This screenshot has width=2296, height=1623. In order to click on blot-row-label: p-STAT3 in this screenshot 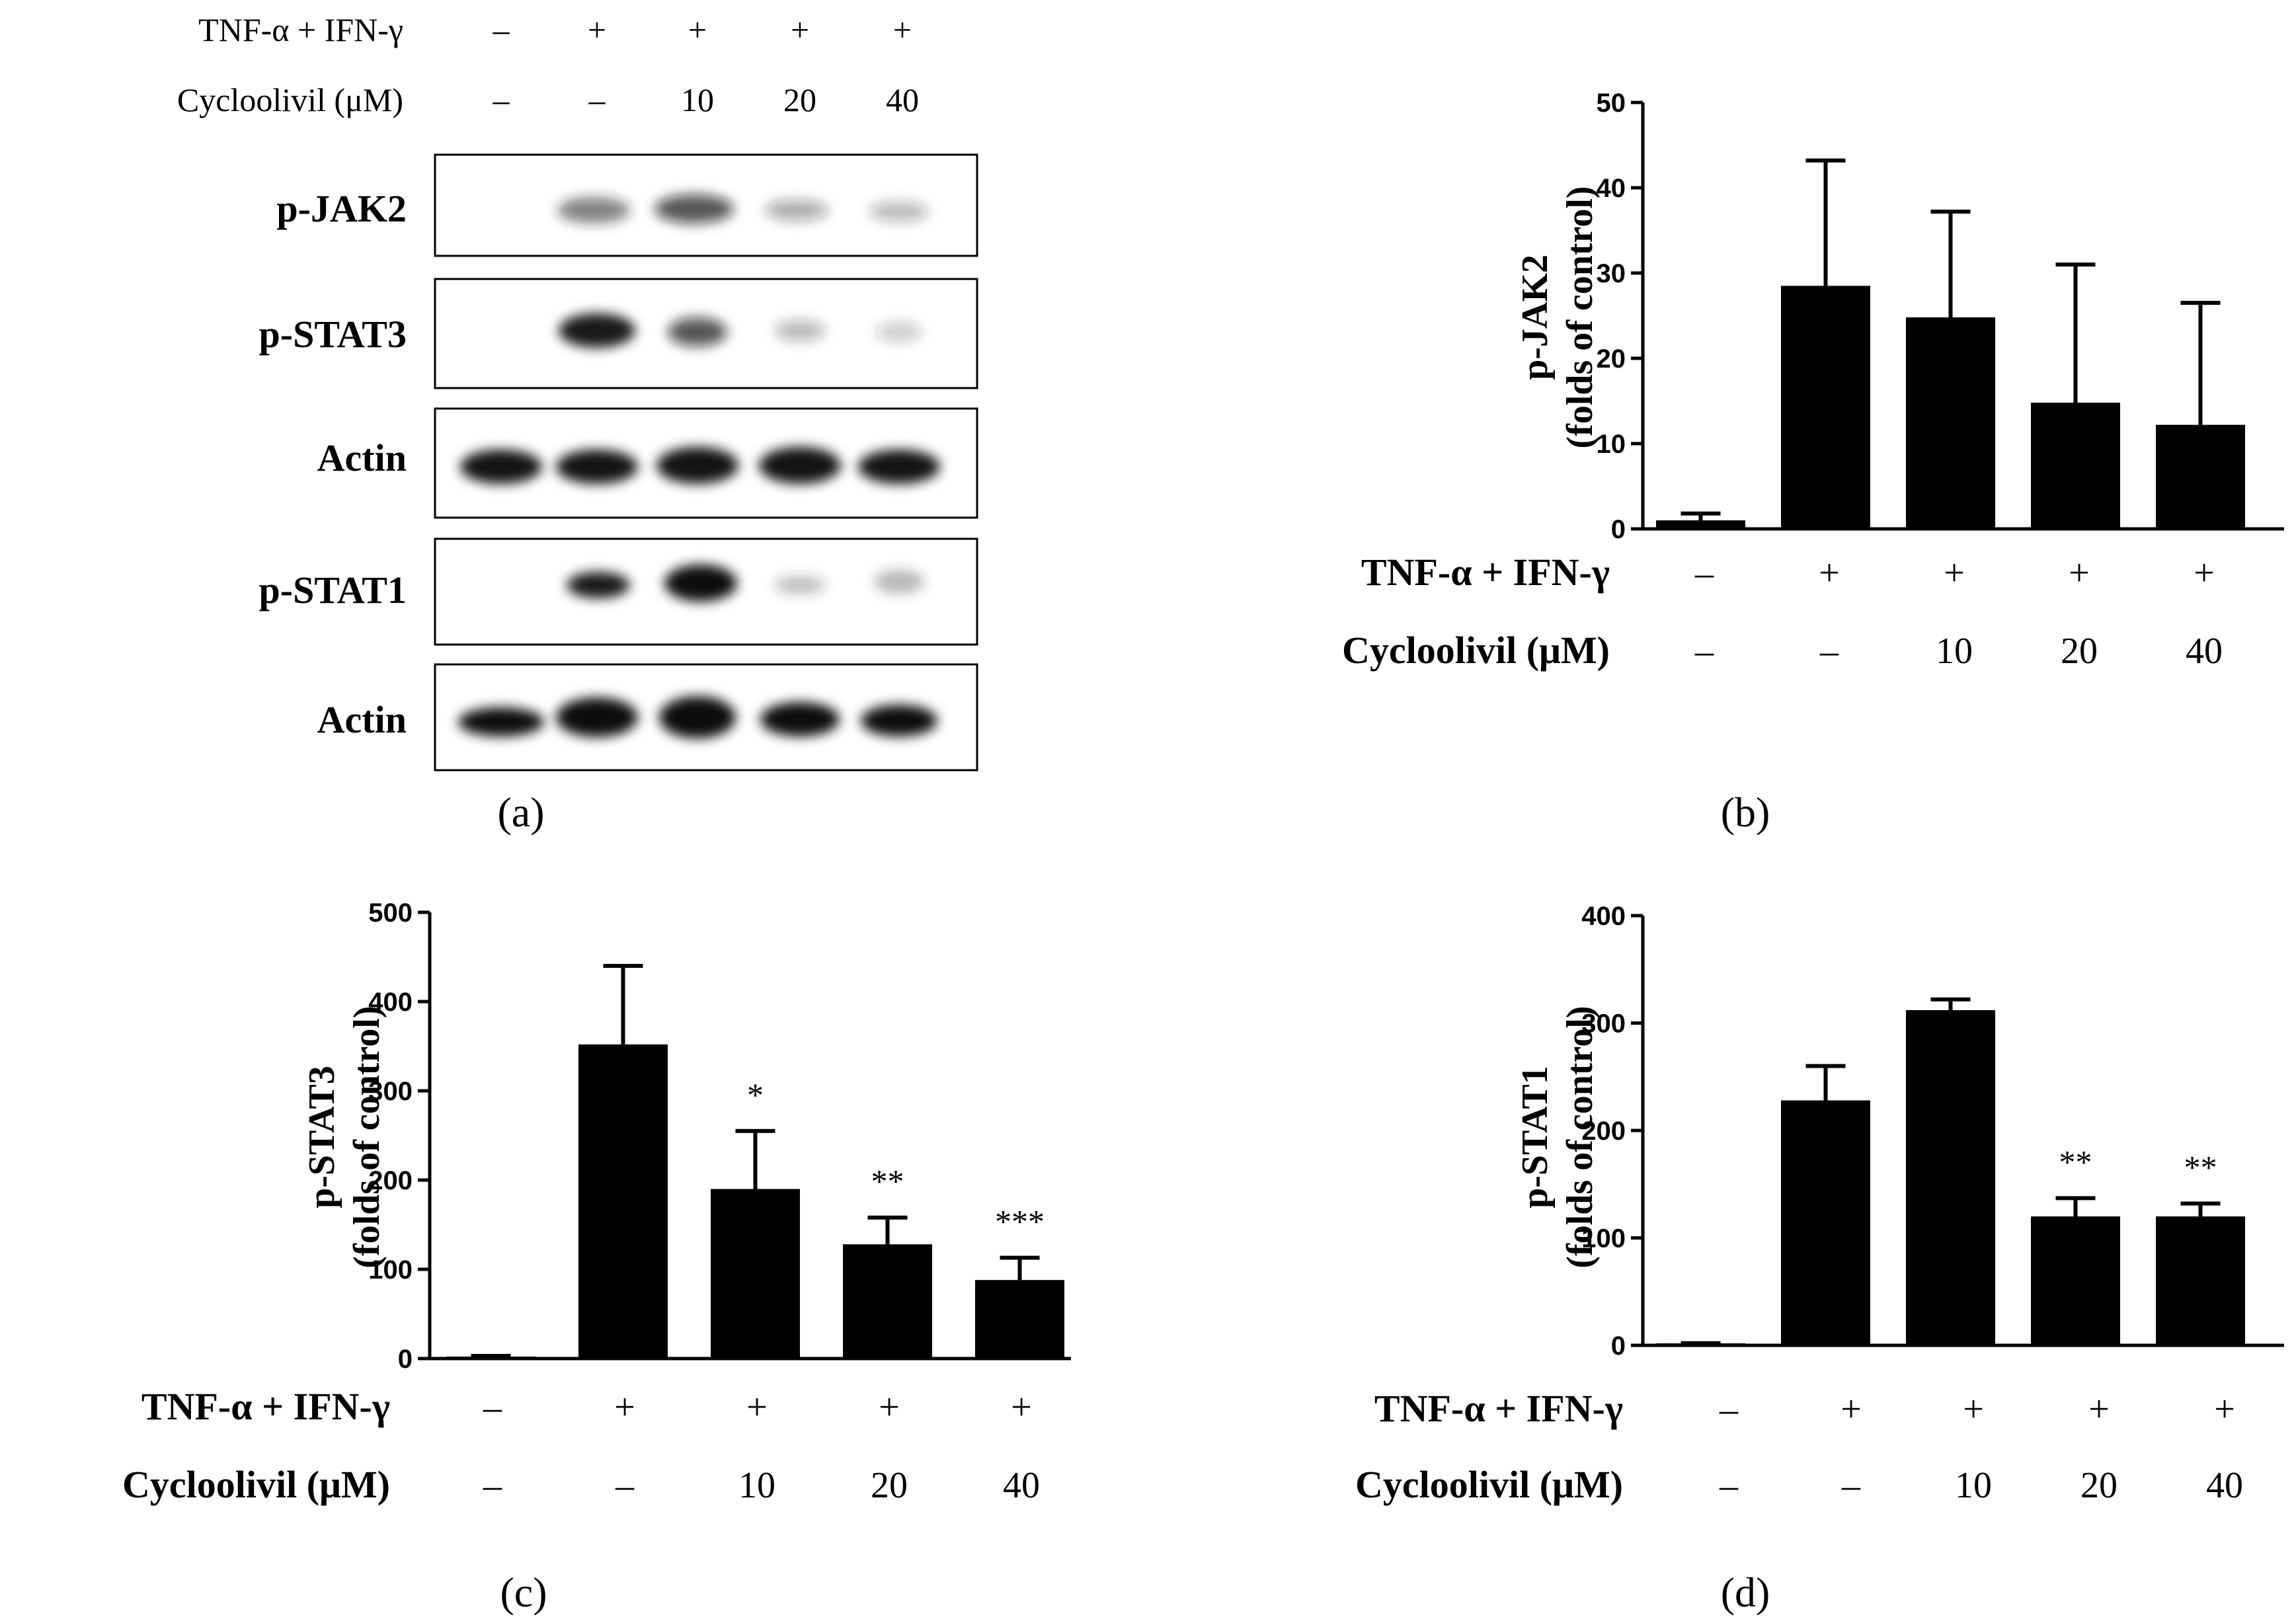, I will do `click(333, 334)`.